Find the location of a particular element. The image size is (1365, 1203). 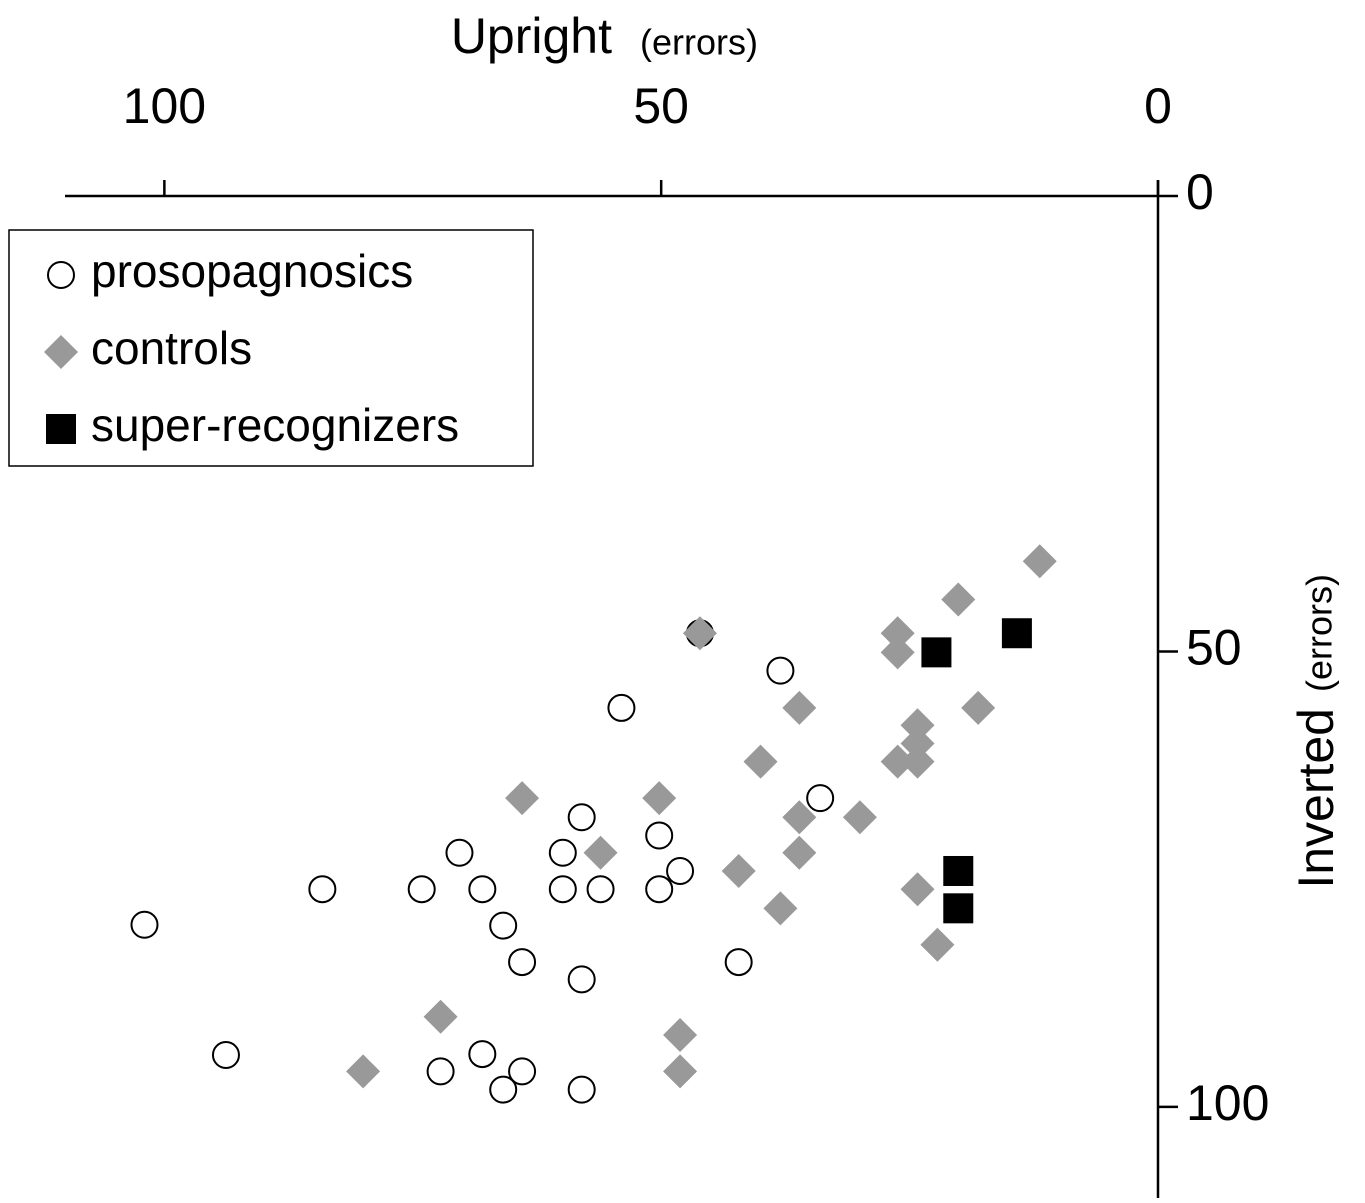

legend-label: super-recognizers is located at coordinates (275, 425).